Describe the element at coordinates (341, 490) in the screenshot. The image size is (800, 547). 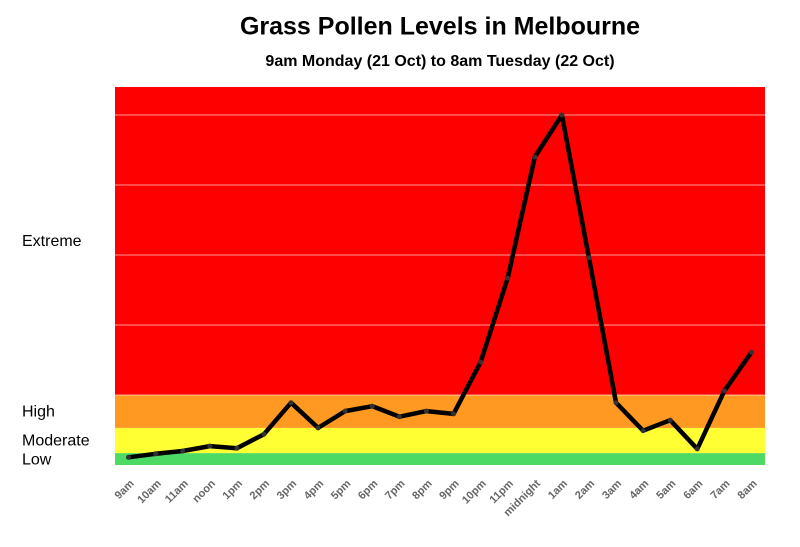
I see `x-tick-label: 5pm` at that location.